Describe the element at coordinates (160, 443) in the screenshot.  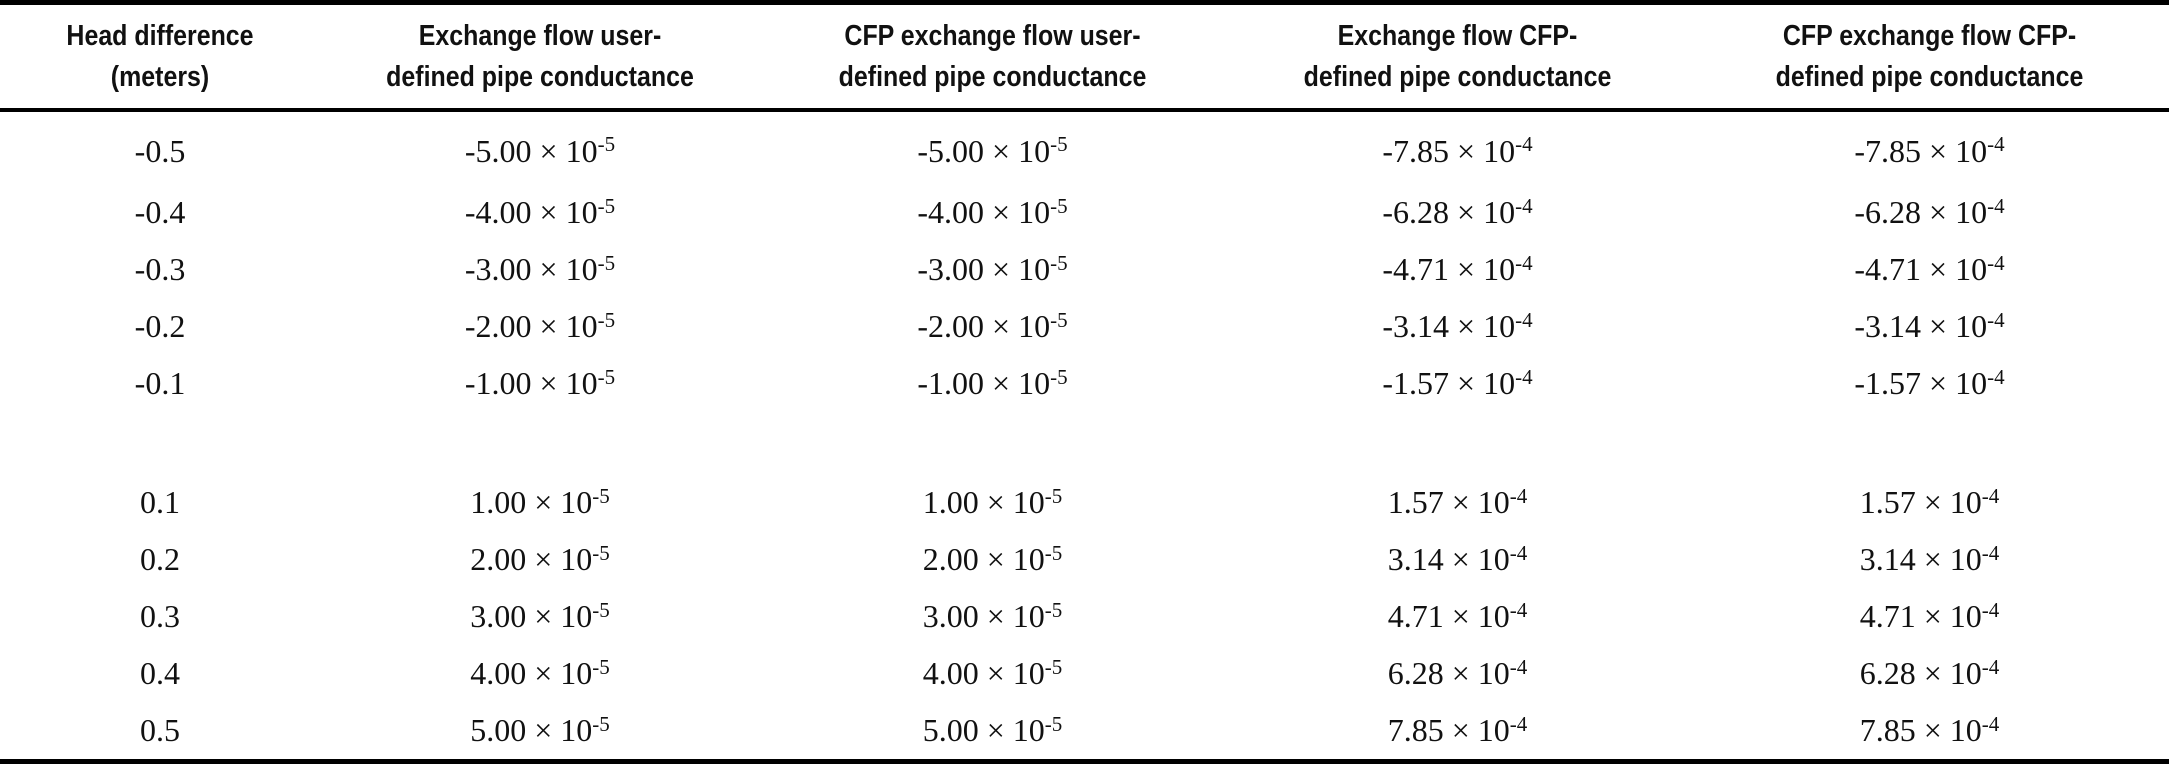
I see `head-difference-cell` at that location.